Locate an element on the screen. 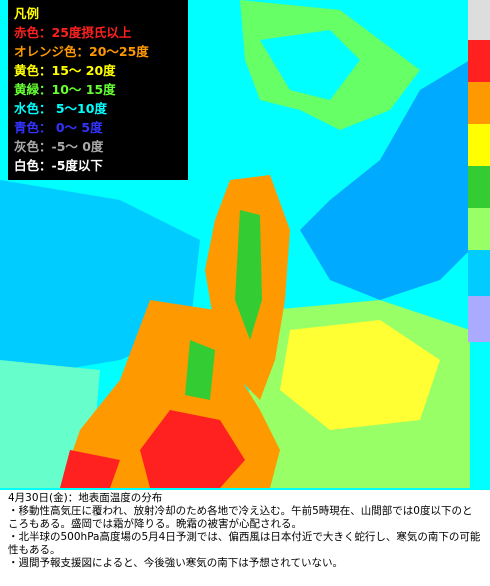 This screenshot has height=586, width=490. legend-item: 水色： 5～10度 is located at coordinates (60, 108).